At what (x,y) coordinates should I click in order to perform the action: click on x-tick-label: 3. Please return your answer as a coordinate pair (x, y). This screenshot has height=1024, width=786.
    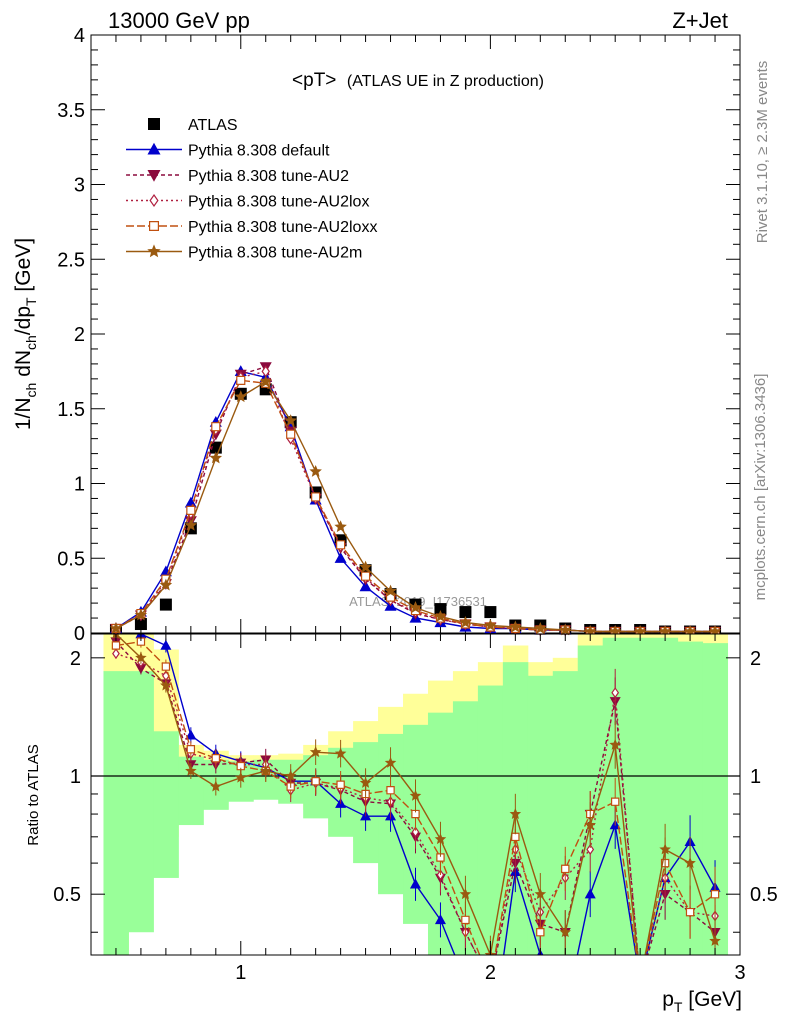
    Looking at the image, I should click on (739, 973).